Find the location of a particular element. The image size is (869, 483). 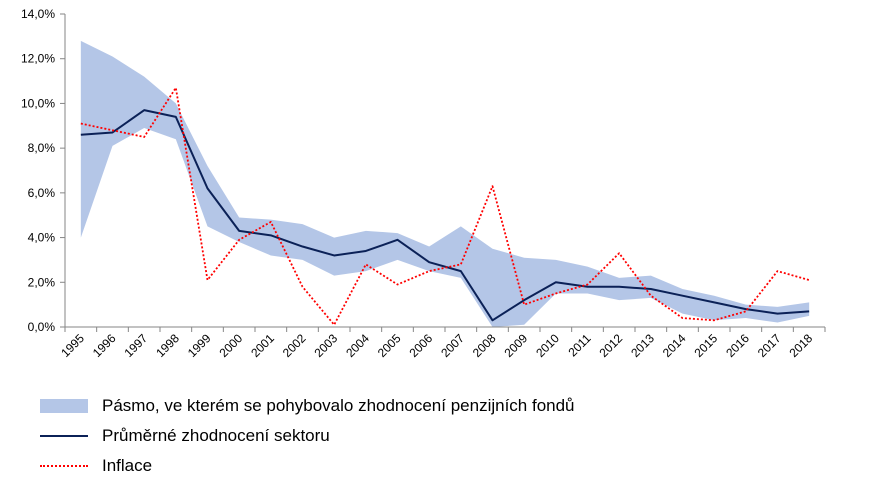

y-tick-label: 6,0% is located at coordinates (42, 193).